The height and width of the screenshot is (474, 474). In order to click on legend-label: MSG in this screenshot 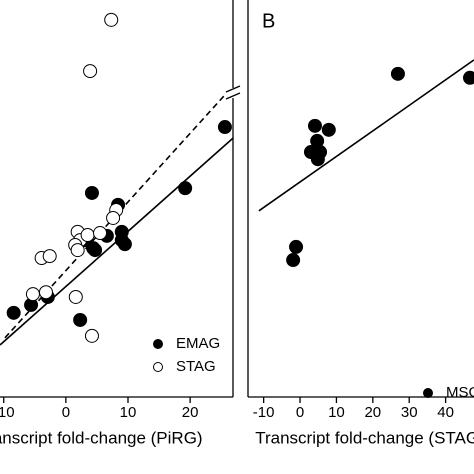, I will do `click(460, 392)`.